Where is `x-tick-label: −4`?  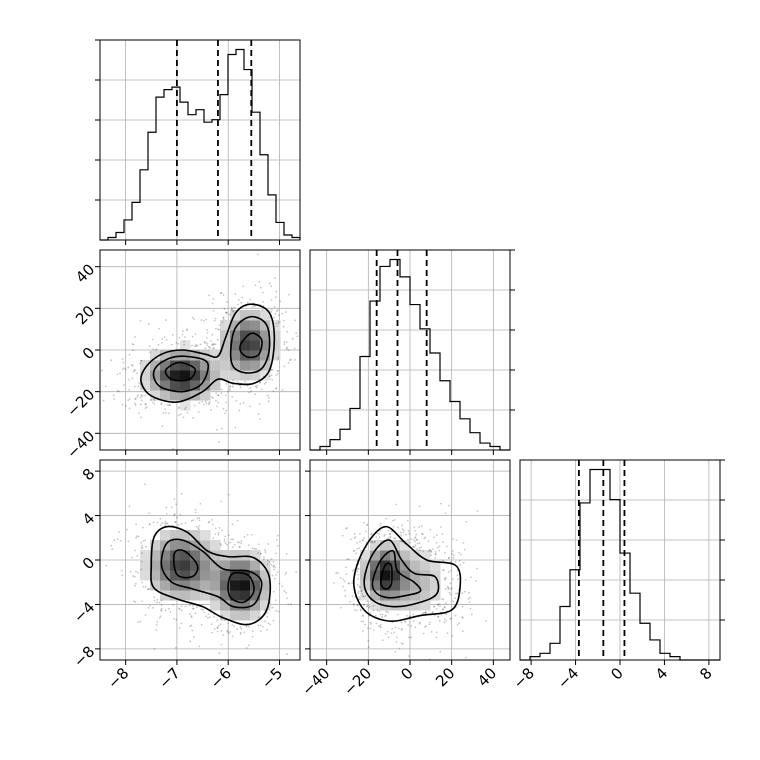 x-tick-label: −4 is located at coordinates (568, 678).